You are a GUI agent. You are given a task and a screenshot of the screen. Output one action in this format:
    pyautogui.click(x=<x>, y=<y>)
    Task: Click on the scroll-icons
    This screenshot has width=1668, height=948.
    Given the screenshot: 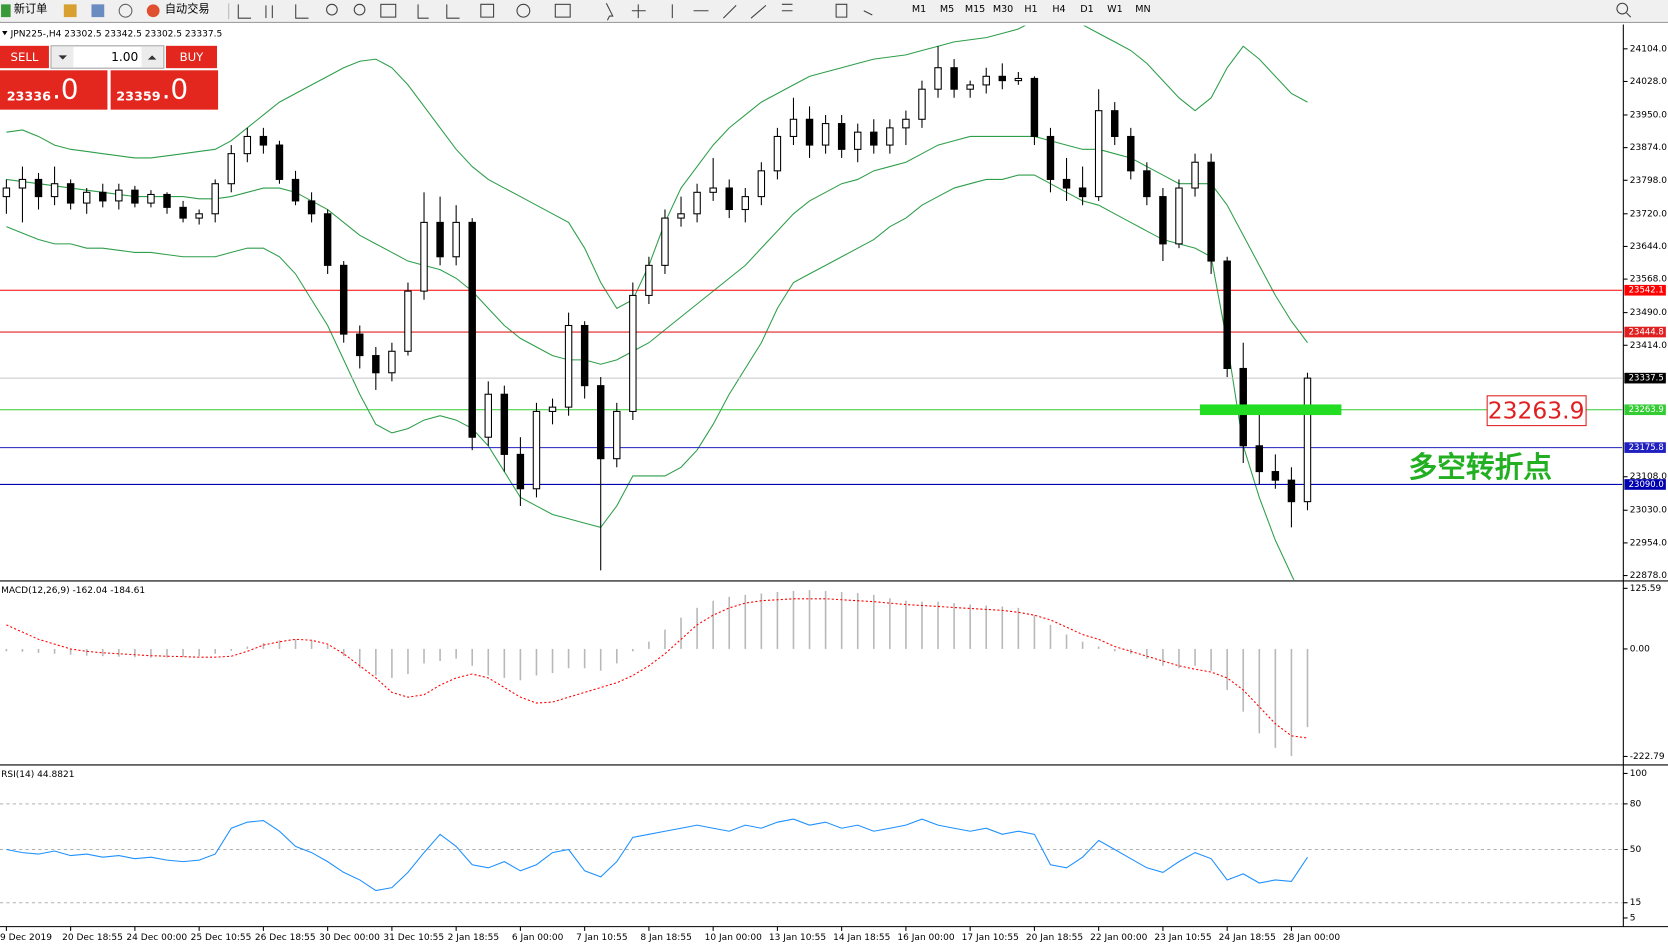 What is the action you would take?
    pyautogui.click(x=456, y=11)
    